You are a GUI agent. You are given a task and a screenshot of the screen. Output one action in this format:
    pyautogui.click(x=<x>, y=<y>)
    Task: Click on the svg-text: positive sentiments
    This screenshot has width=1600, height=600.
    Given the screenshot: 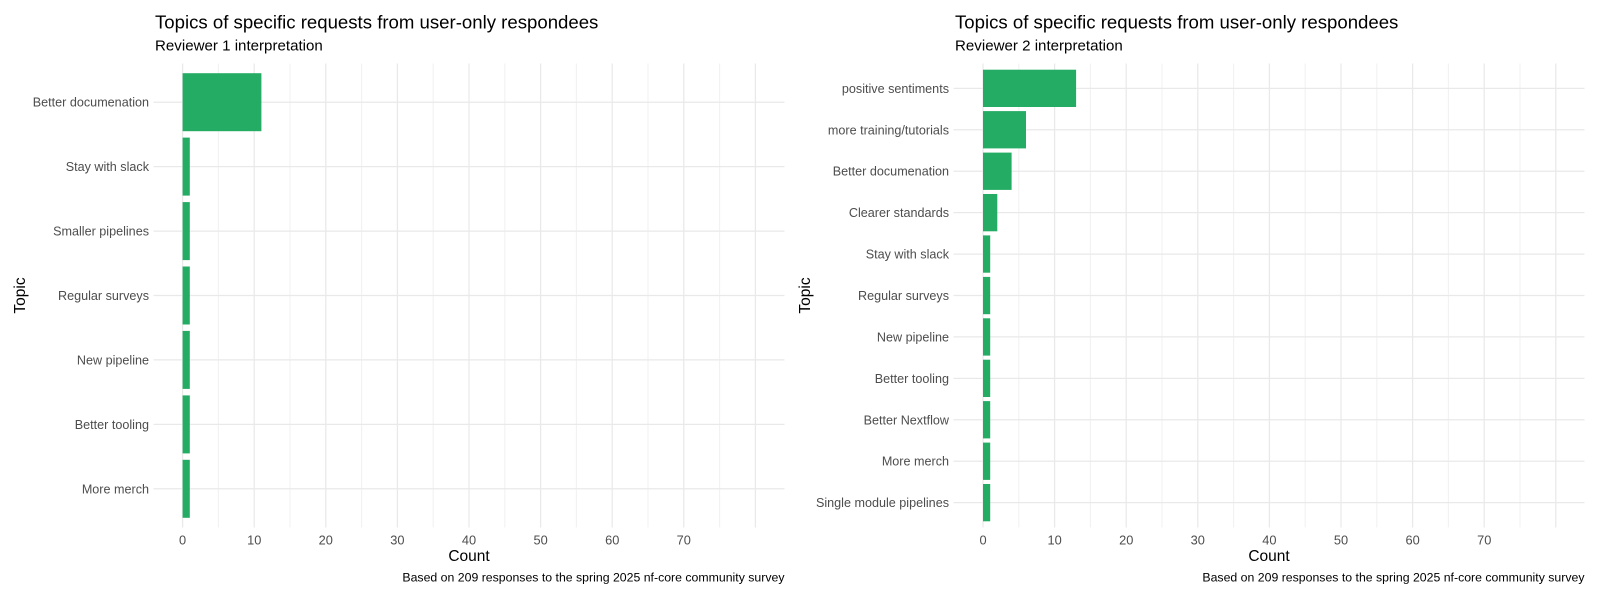 What is the action you would take?
    pyautogui.click(x=895, y=89)
    